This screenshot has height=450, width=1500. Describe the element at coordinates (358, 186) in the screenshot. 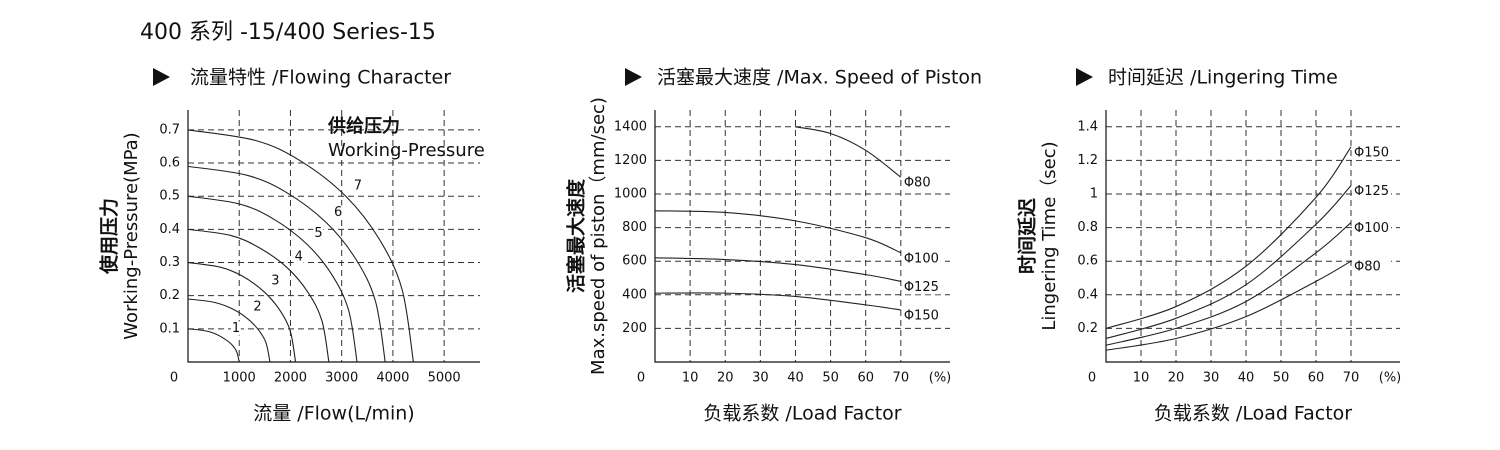

I see `series-label: 7` at that location.